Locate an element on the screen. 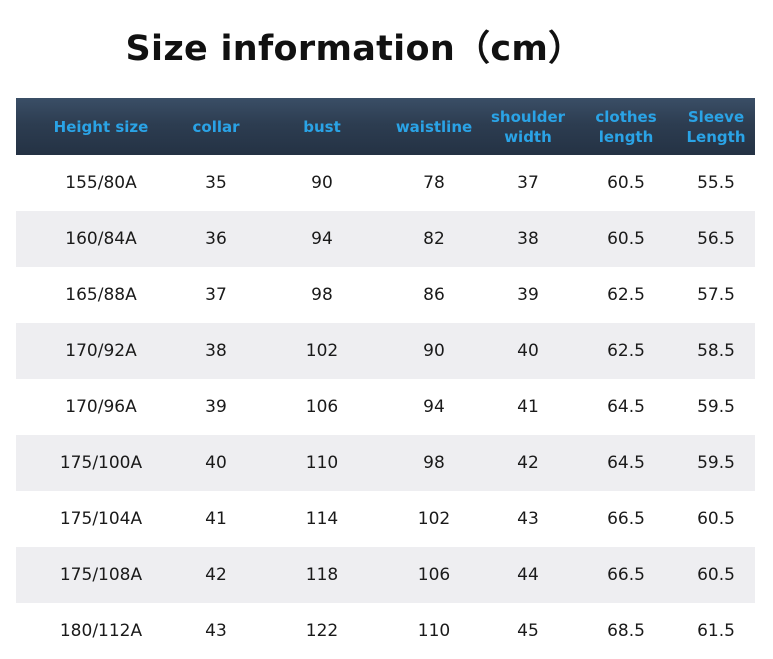  cell-height-size: 155/80A is located at coordinates (101, 183).